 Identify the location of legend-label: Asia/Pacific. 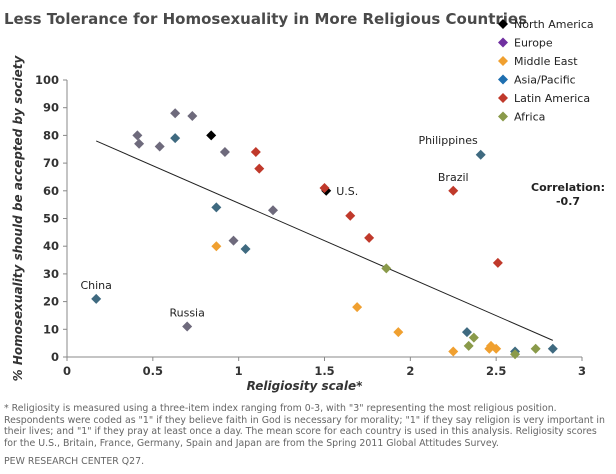
(545, 80).